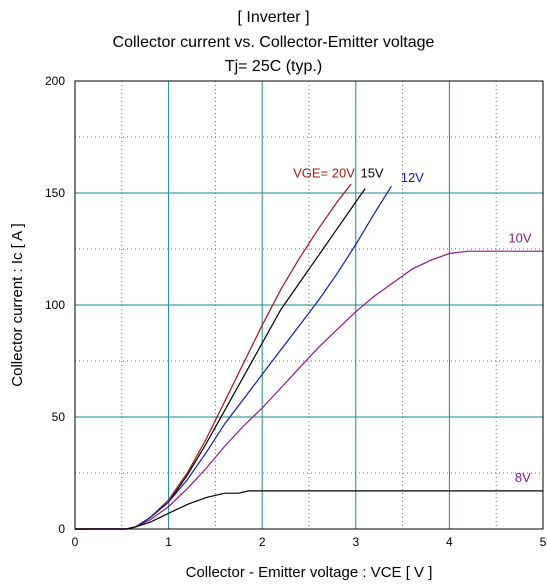 The width and height of the screenshot is (547, 587). What do you see at coordinates (17, 304) in the screenshot?
I see `y-axis-label: Collector current : Ic [ A ]` at bounding box center [17, 304].